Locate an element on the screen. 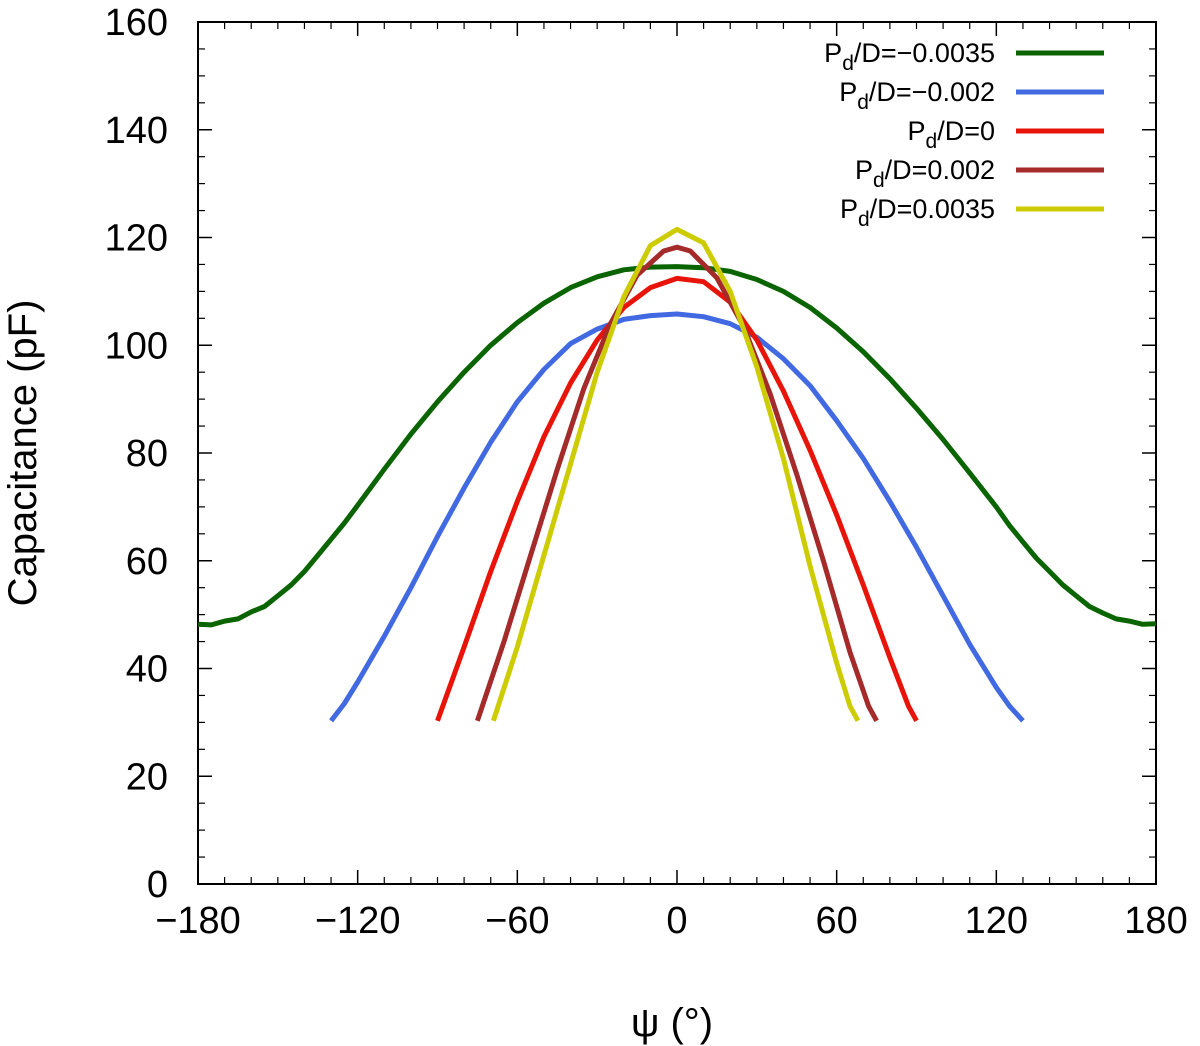 The height and width of the screenshot is (1046, 1200). y-tick-label: 100 is located at coordinates (136, 346).